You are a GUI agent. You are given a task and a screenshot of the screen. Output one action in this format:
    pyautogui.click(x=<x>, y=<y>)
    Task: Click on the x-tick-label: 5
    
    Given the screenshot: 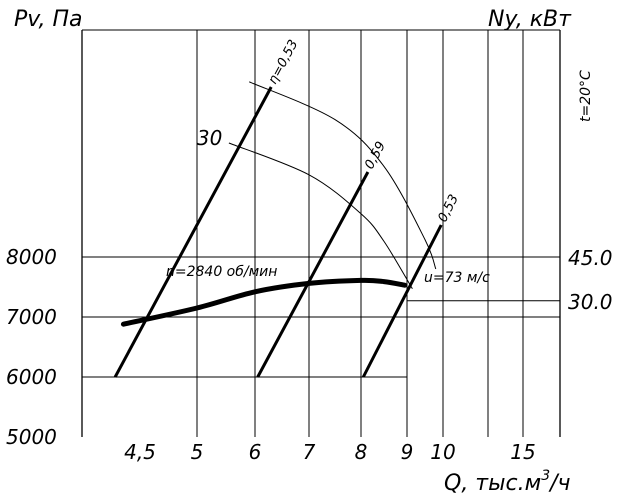 What is the action you would take?
    pyautogui.click(x=197, y=452)
    